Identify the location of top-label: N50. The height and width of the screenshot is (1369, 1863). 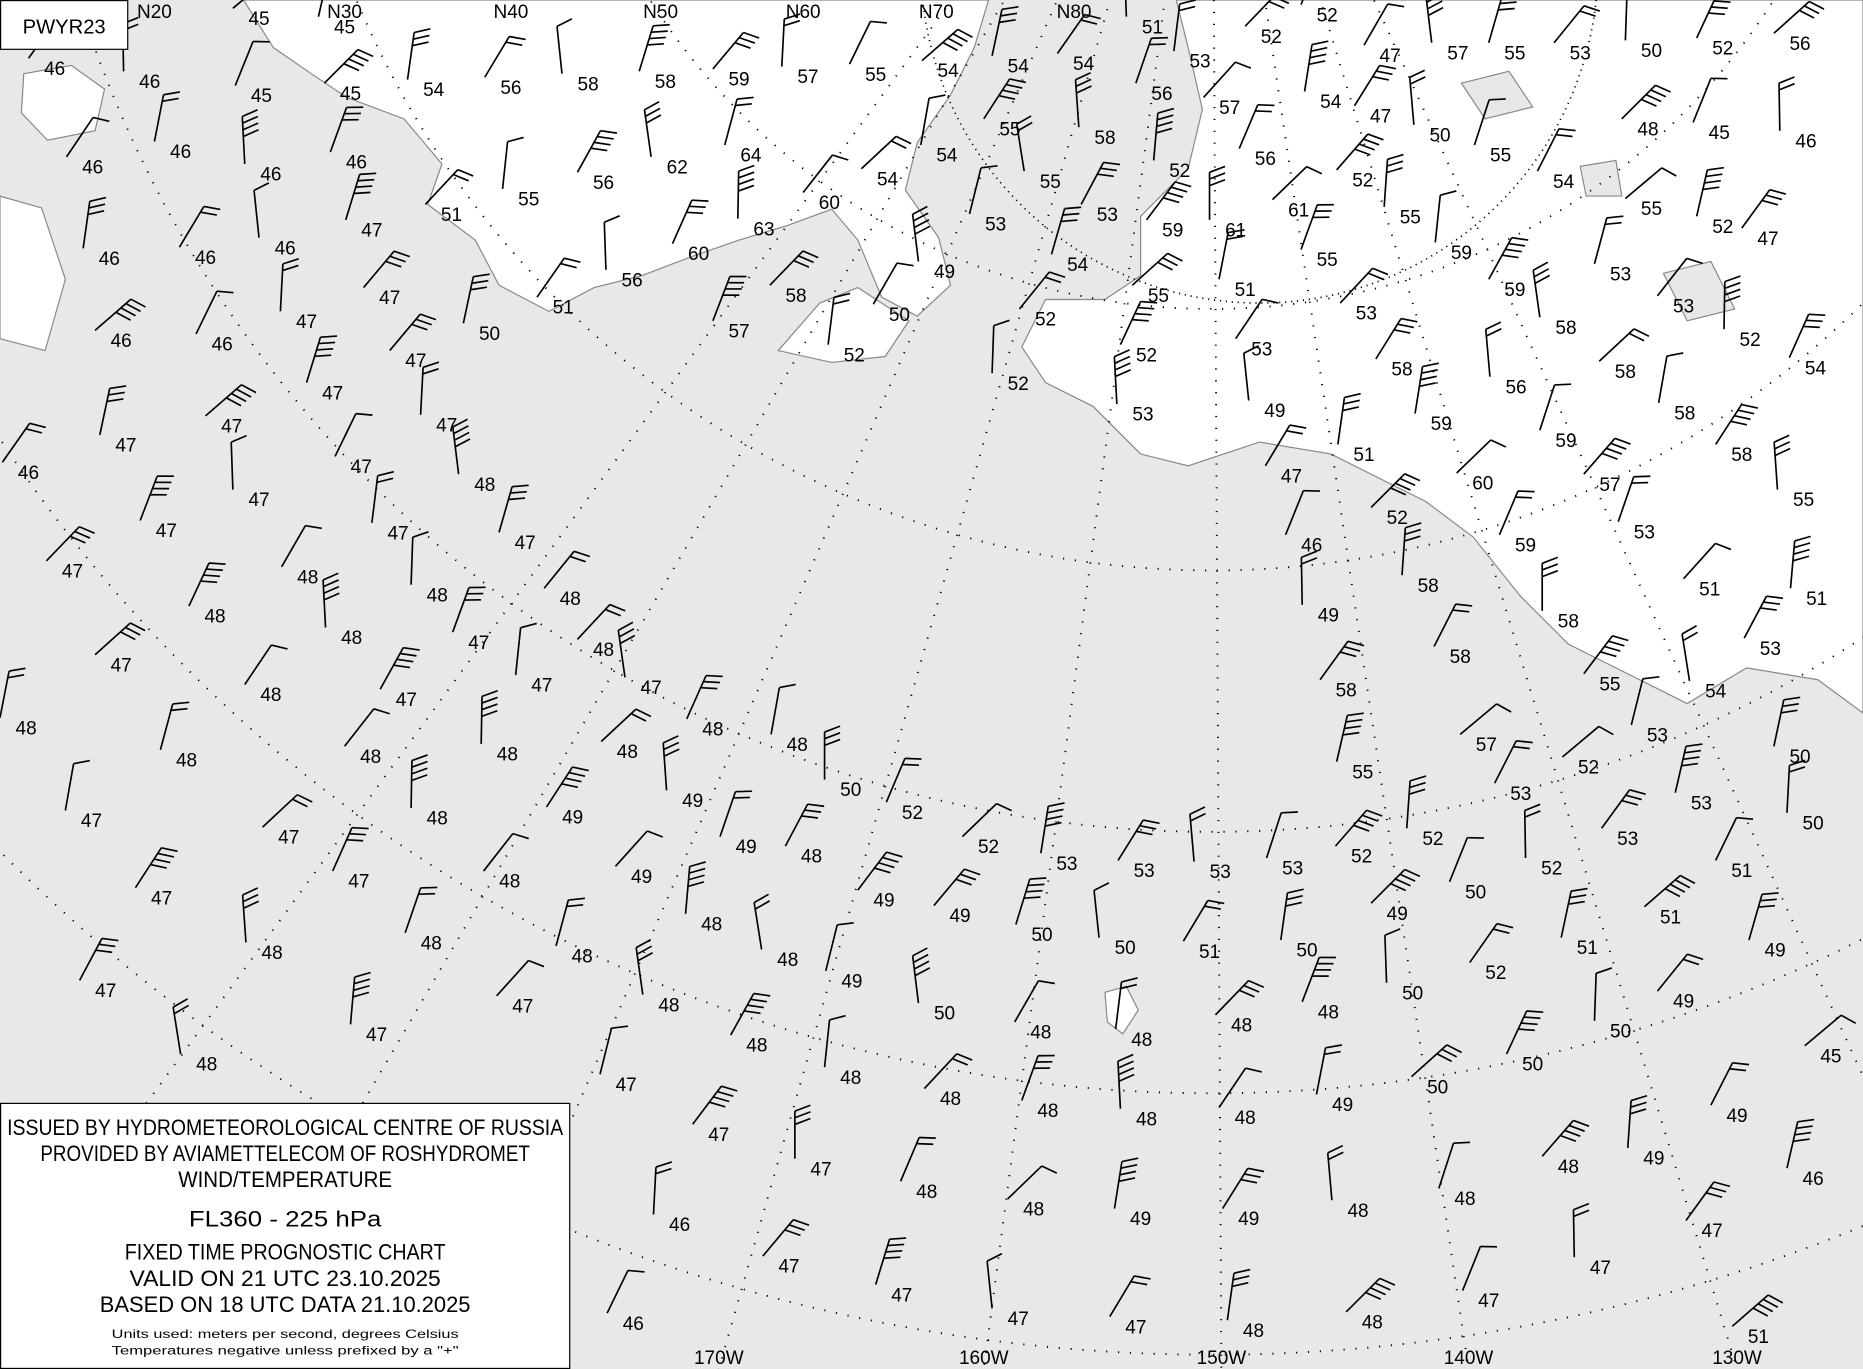
(660, 12).